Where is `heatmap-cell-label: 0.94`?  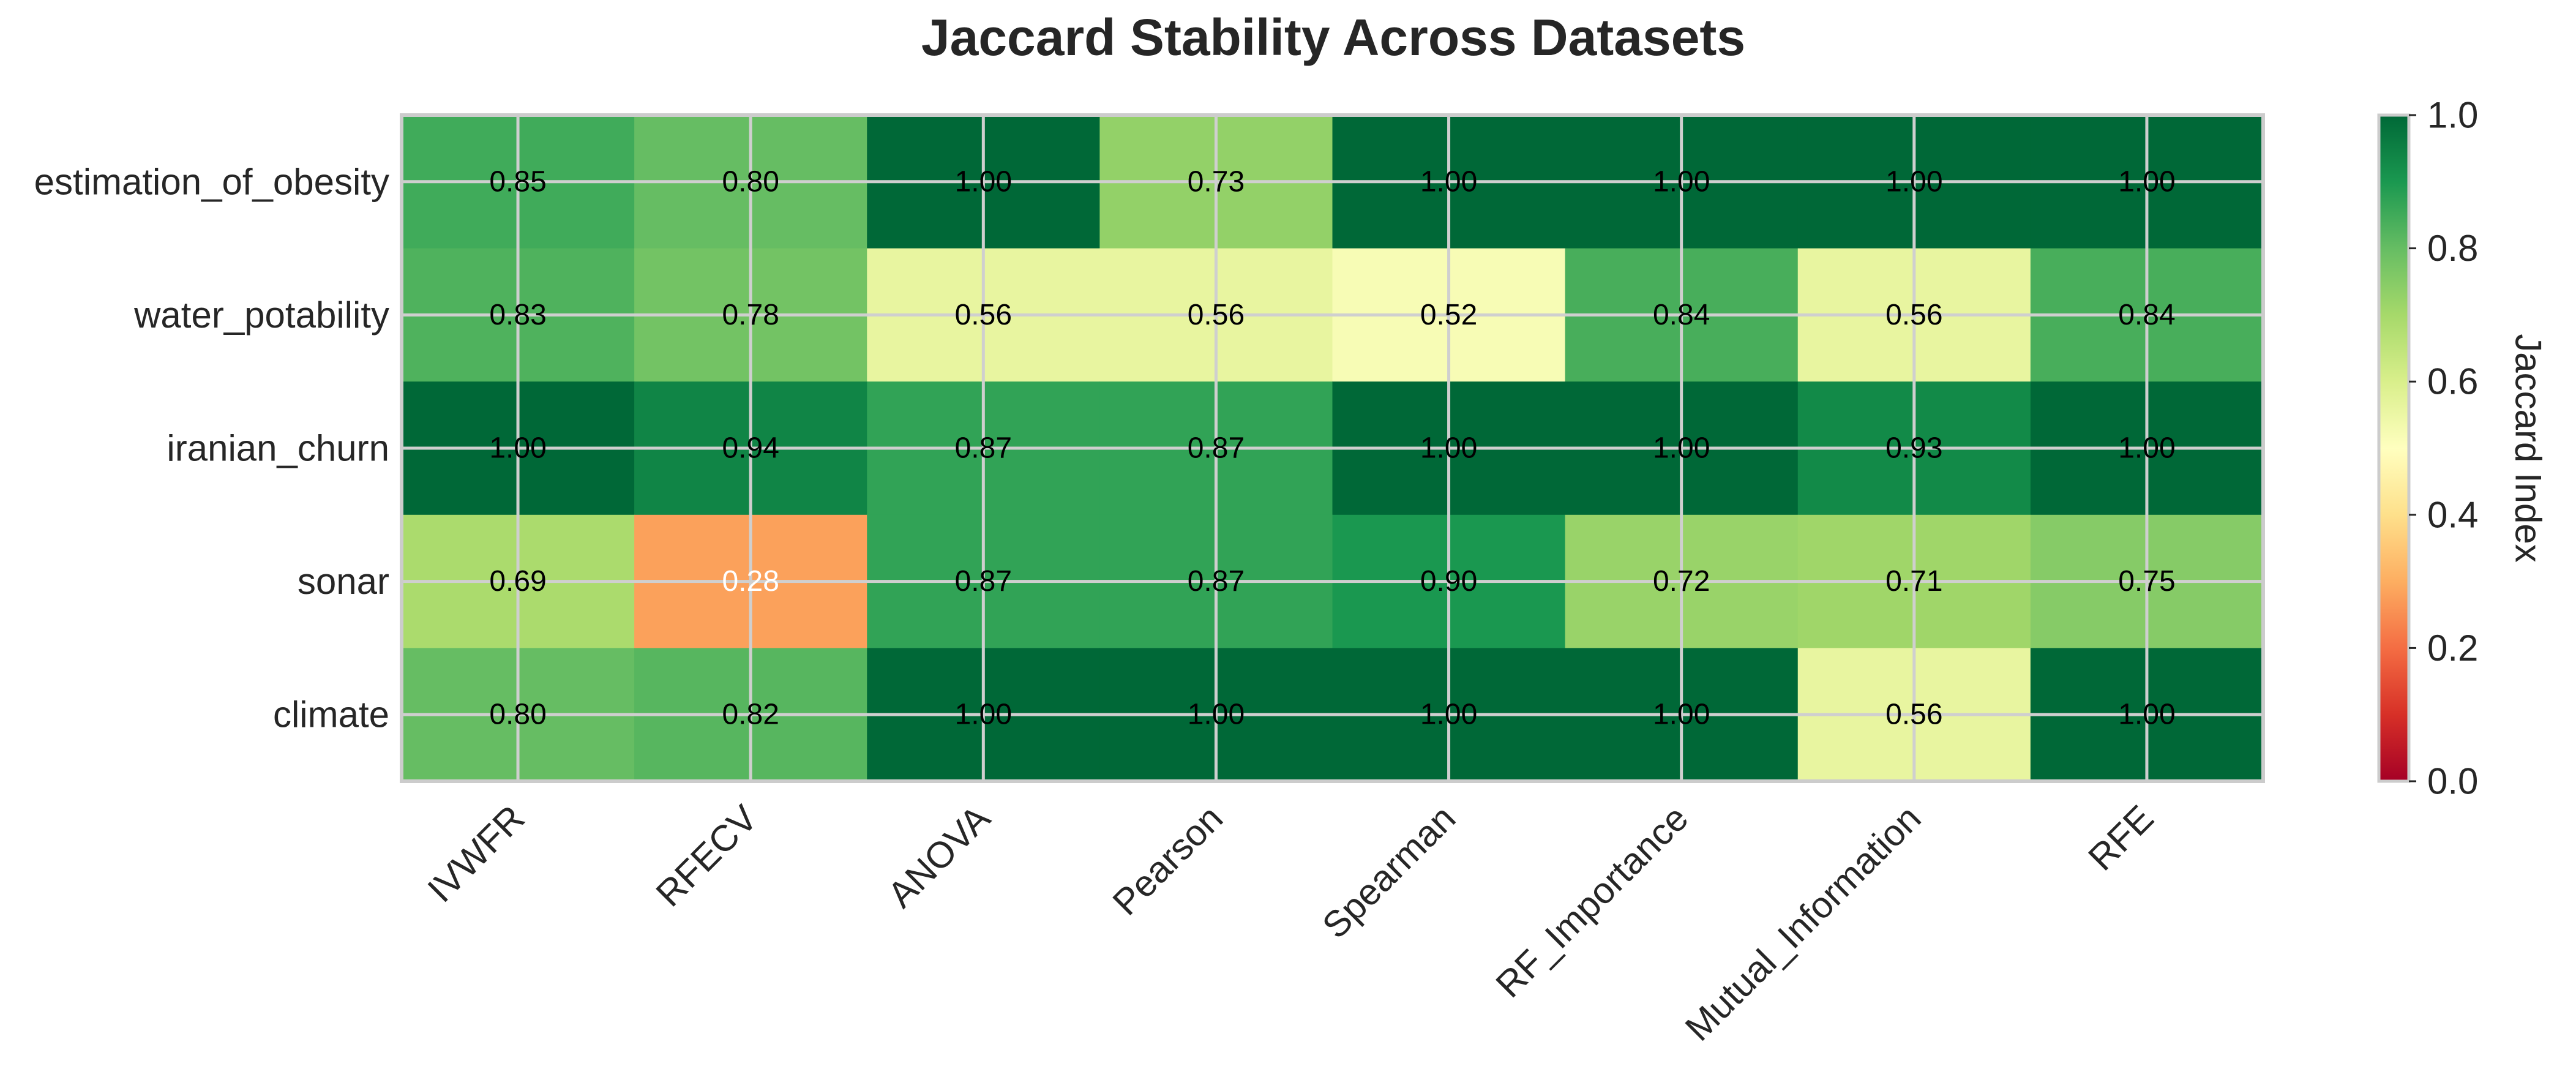 heatmap-cell-label: 0.94 is located at coordinates (751, 449).